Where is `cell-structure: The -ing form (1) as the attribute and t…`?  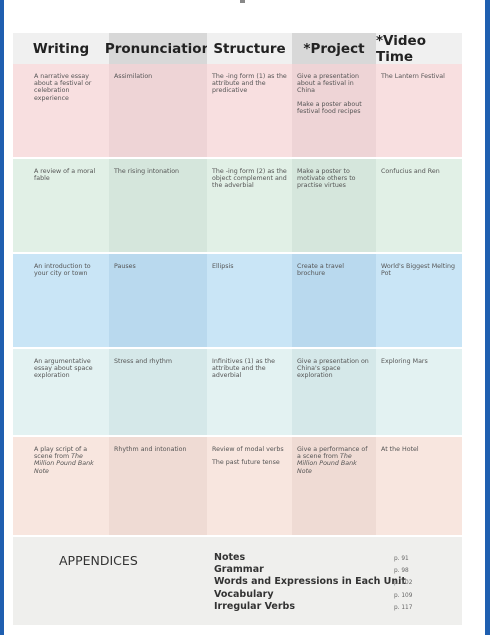
cell-structure: The -ing form (1) as the attribute and t… is located at coordinates (249, 110).